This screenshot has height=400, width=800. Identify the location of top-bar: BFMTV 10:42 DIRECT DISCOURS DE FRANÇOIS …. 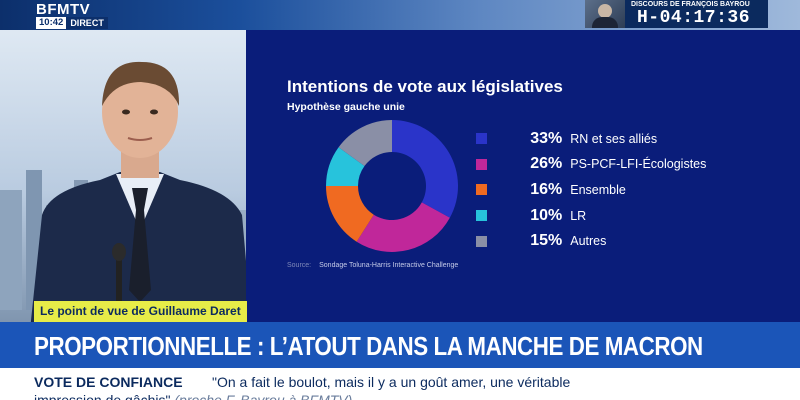
(400, 15).